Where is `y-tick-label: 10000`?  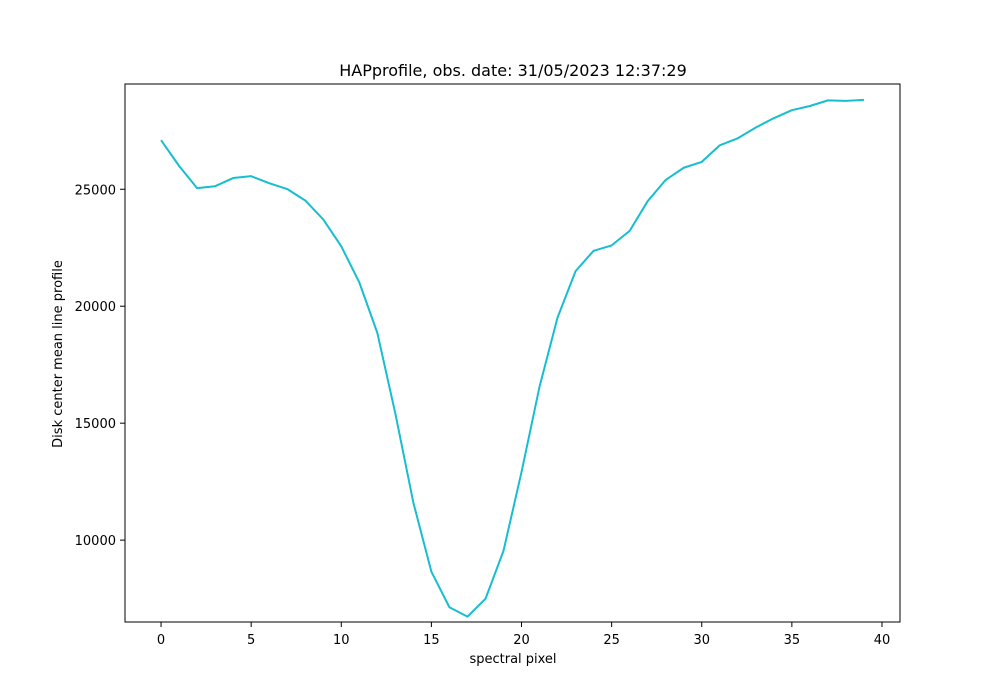
y-tick-label: 10000 is located at coordinates (95, 541).